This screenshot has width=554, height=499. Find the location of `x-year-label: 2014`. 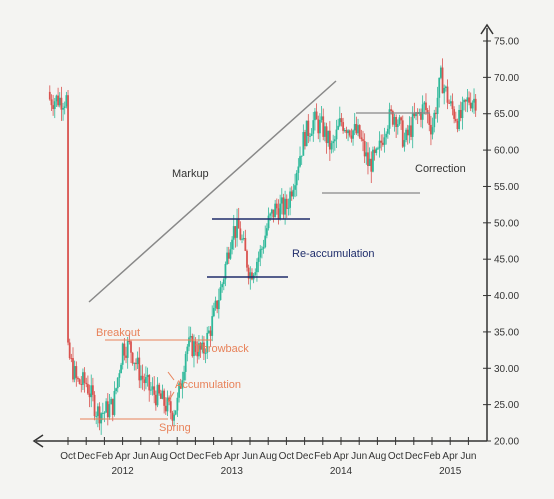

x-year-label: 2014 is located at coordinates (341, 471).